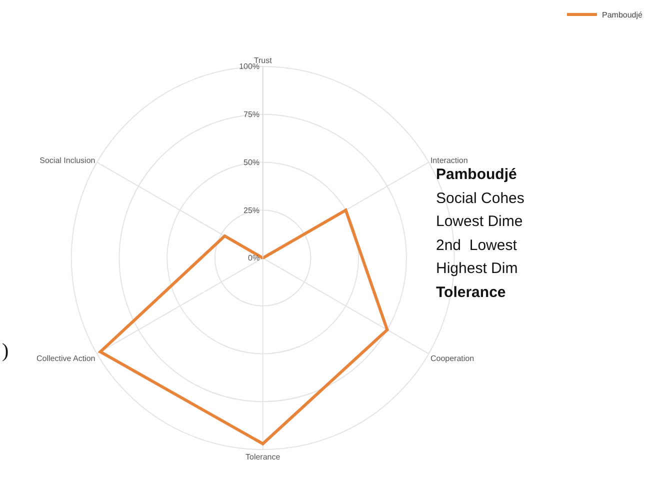 This screenshot has width=649, height=501. Describe the element at coordinates (252, 210) in the screenshot. I see `y-tick-label: 25%` at that location.